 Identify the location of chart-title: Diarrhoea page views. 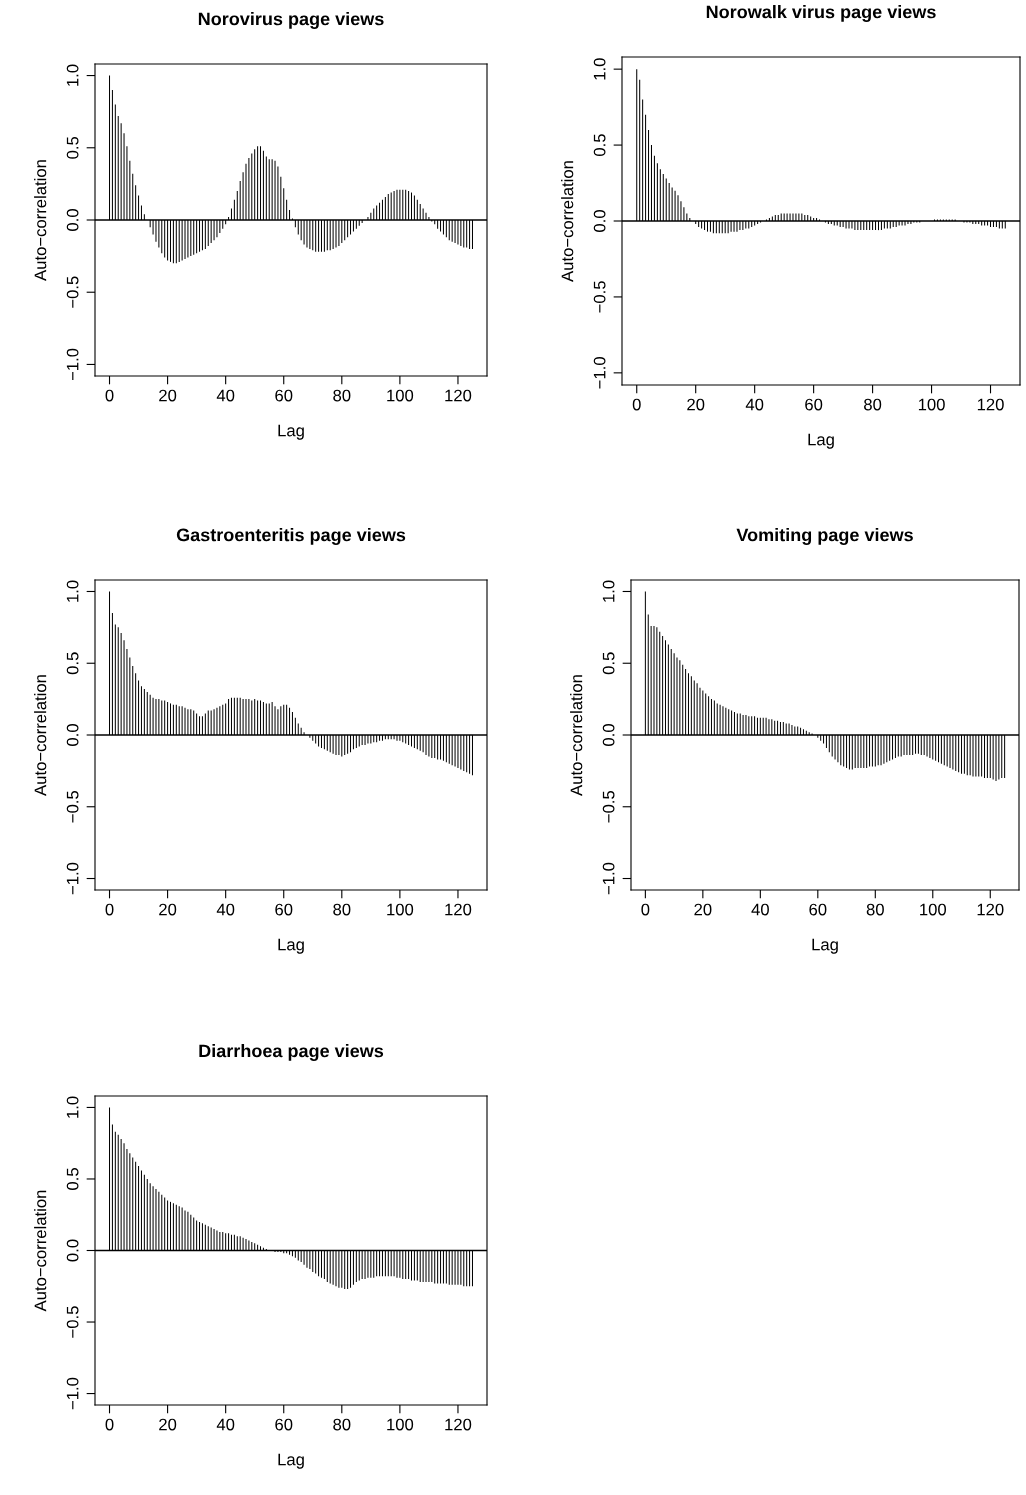
(291, 1052).